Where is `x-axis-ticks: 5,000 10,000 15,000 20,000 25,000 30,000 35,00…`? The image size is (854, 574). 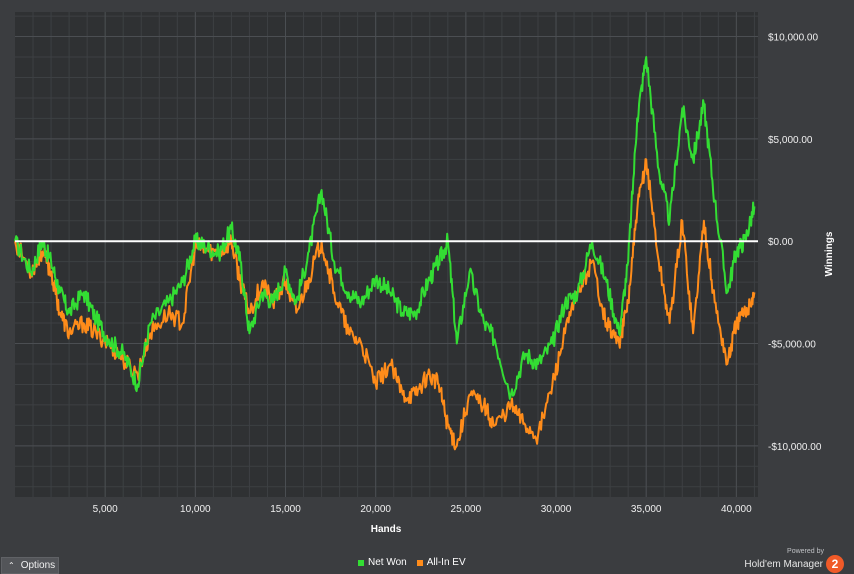 x-axis-ticks: 5,000 10,000 15,000 20,000 25,000 30,000 35,00… is located at coordinates (422, 509).